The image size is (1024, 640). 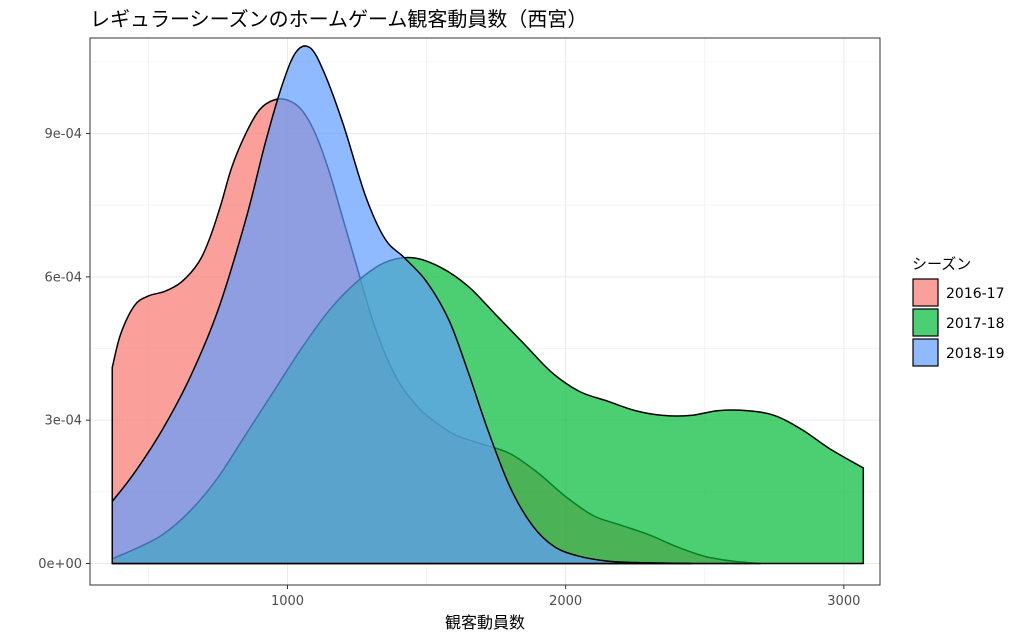 I want to click on x-tick-label: 3000, so click(x=843, y=601).